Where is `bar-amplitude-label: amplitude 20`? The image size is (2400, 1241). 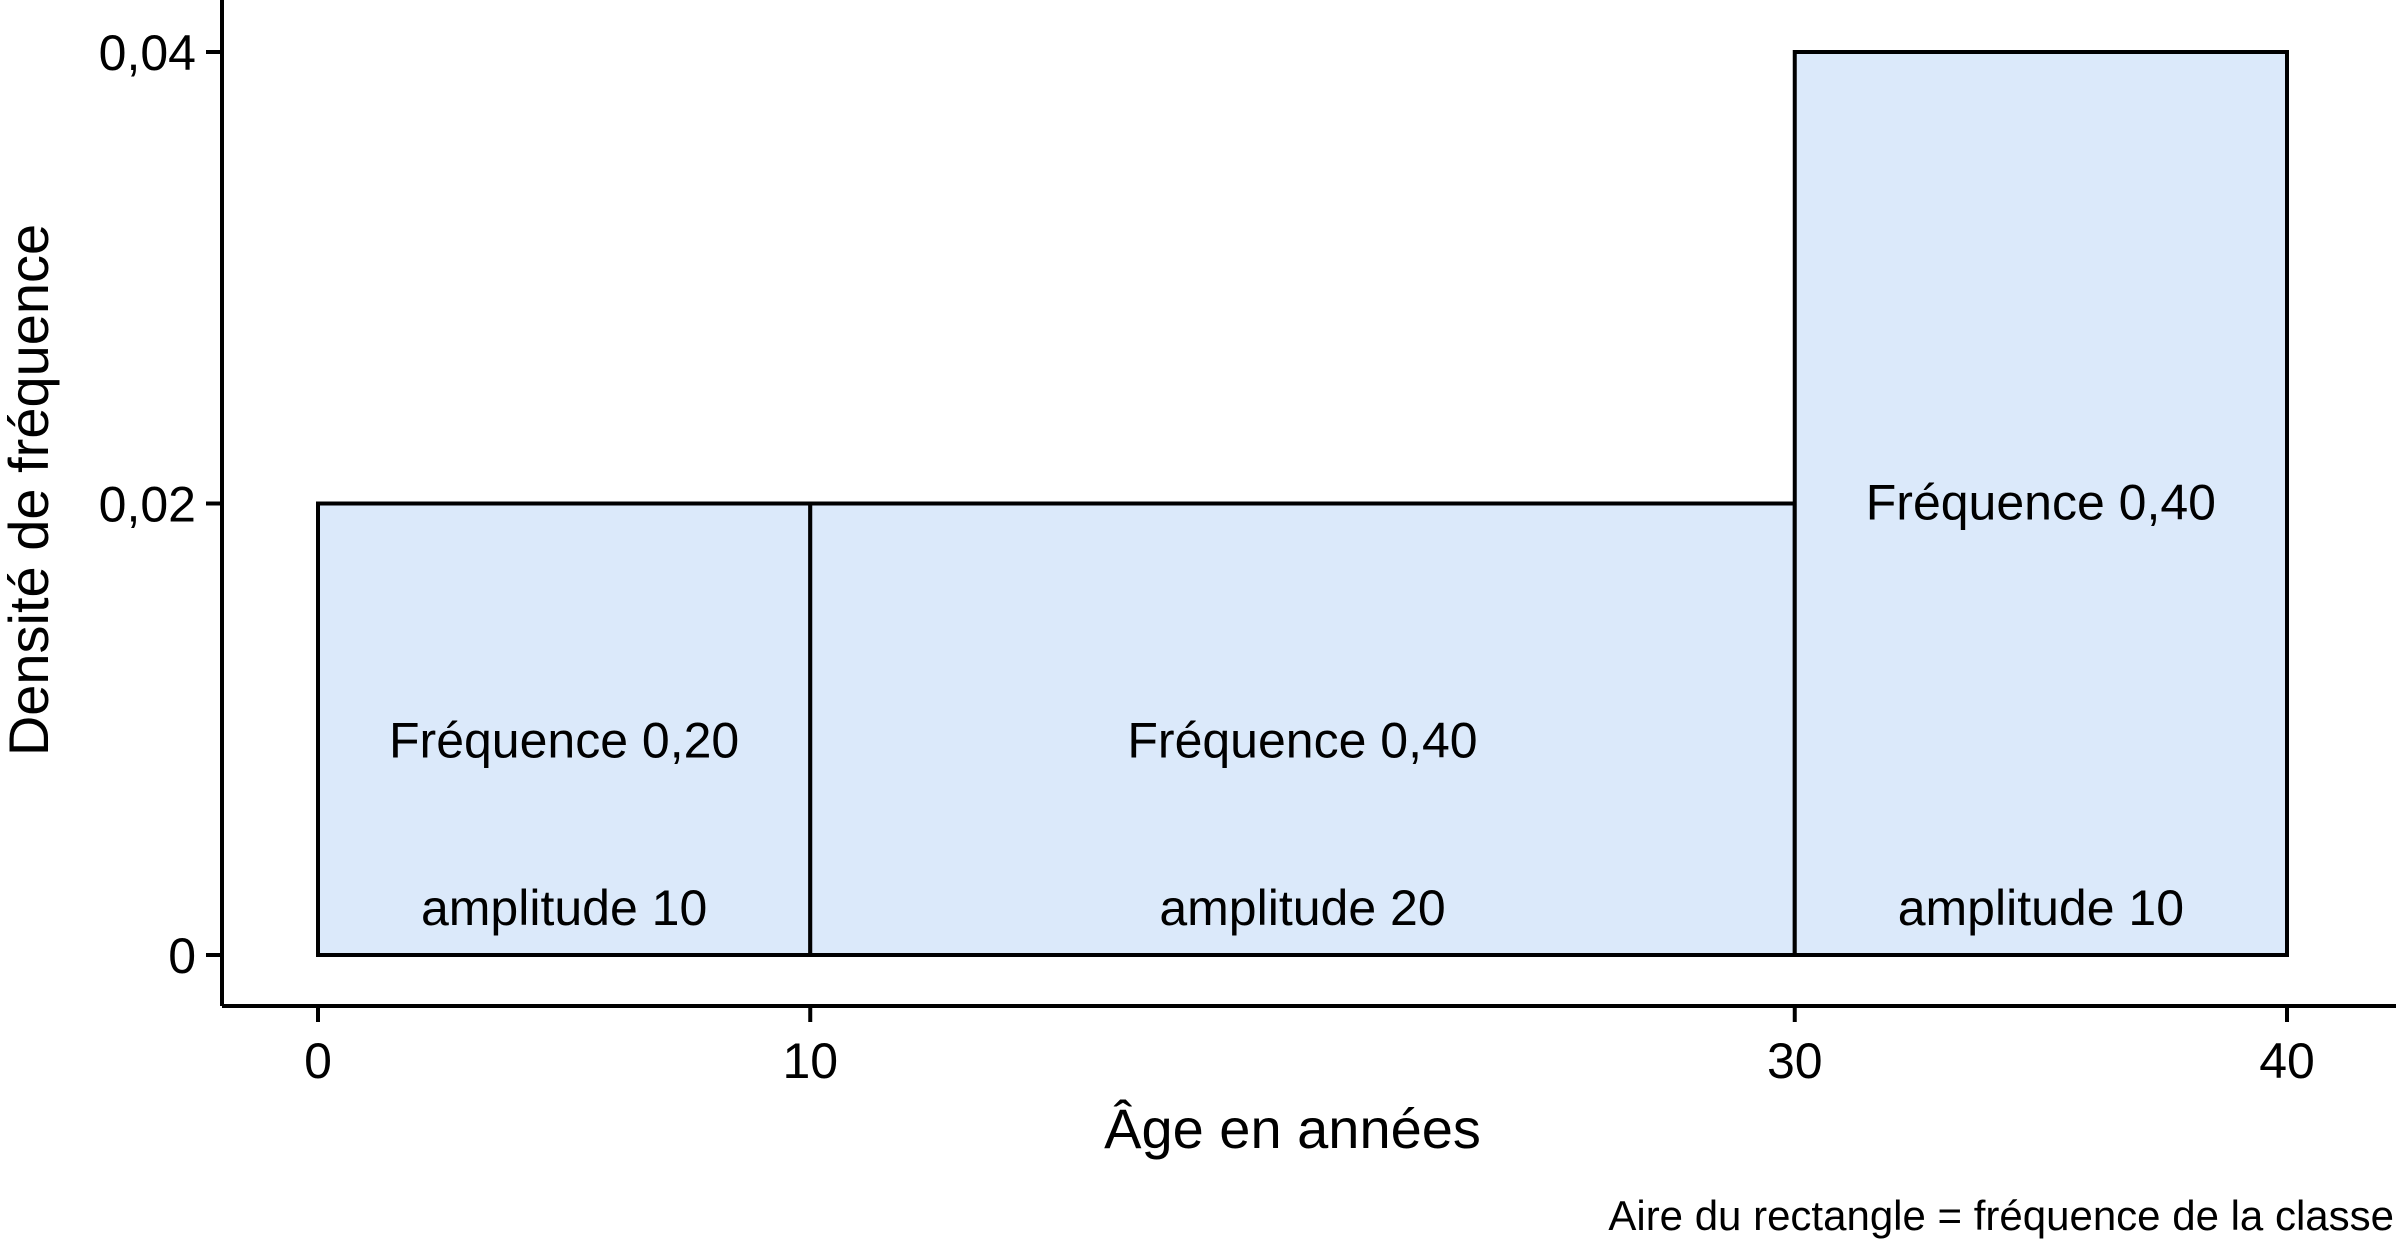 bar-amplitude-label: amplitude 20 is located at coordinates (1302, 908).